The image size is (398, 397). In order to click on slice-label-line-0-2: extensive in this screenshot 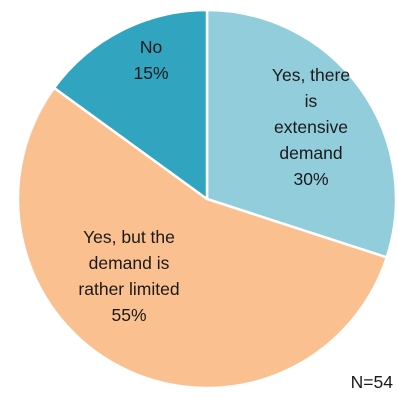, I will do `click(311, 127)`.